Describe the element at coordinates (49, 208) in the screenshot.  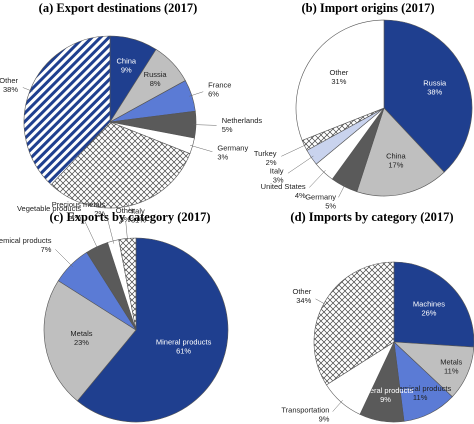
I see `slice-label: Vegetable products` at that location.